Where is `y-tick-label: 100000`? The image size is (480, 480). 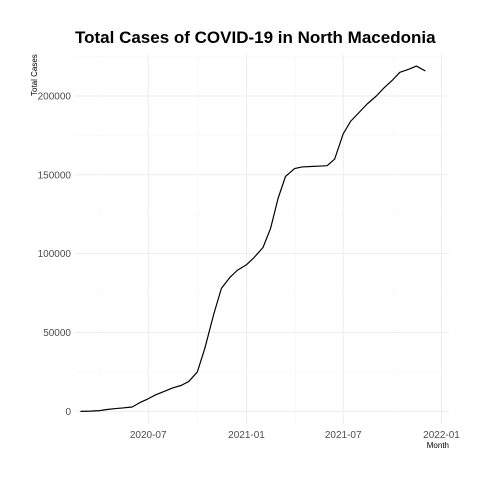
y-tick-label: 100000 is located at coordinates (55, 254).